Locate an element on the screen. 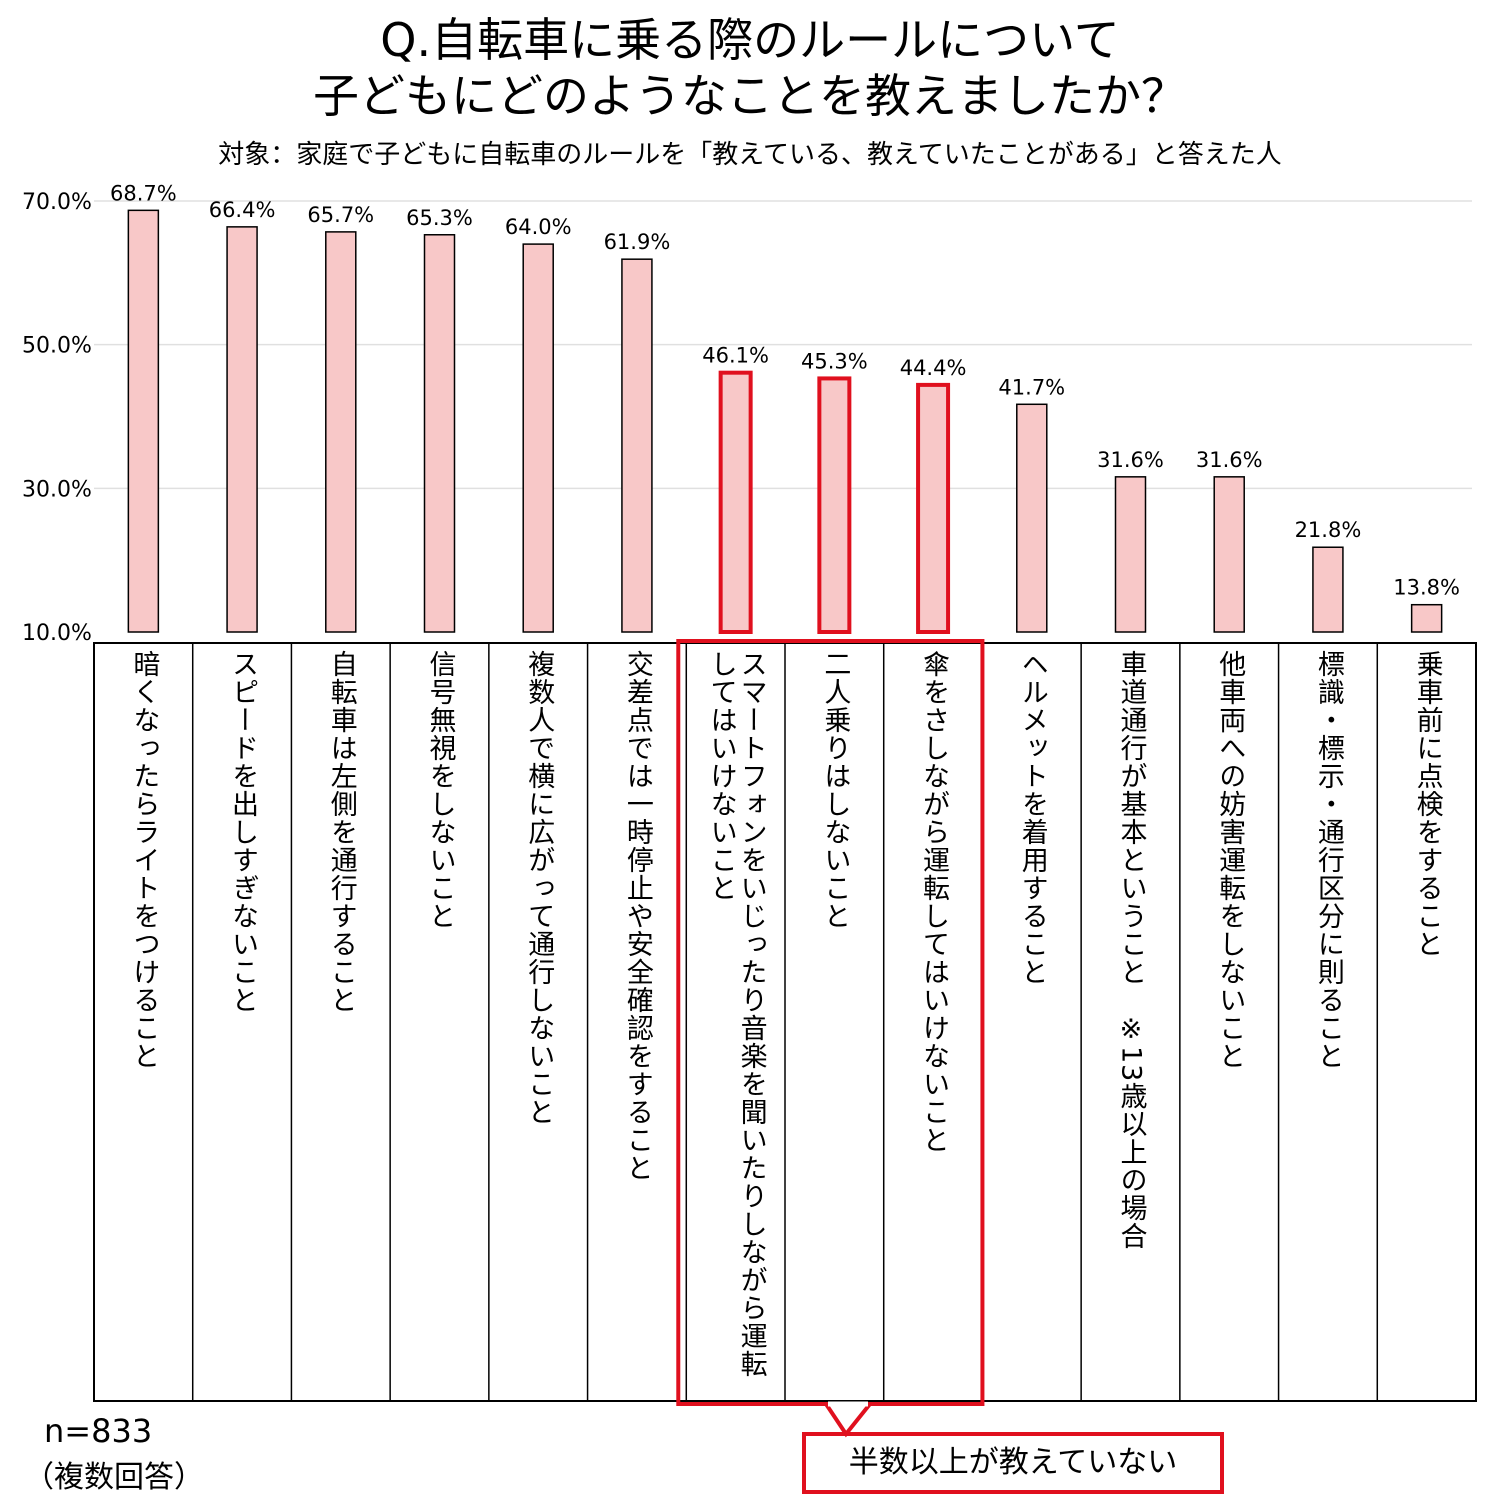 The height and width of the screenshot is (1500, 1500). category-label-text: 信号無視をしないこと is located at coordinates (440, 790).